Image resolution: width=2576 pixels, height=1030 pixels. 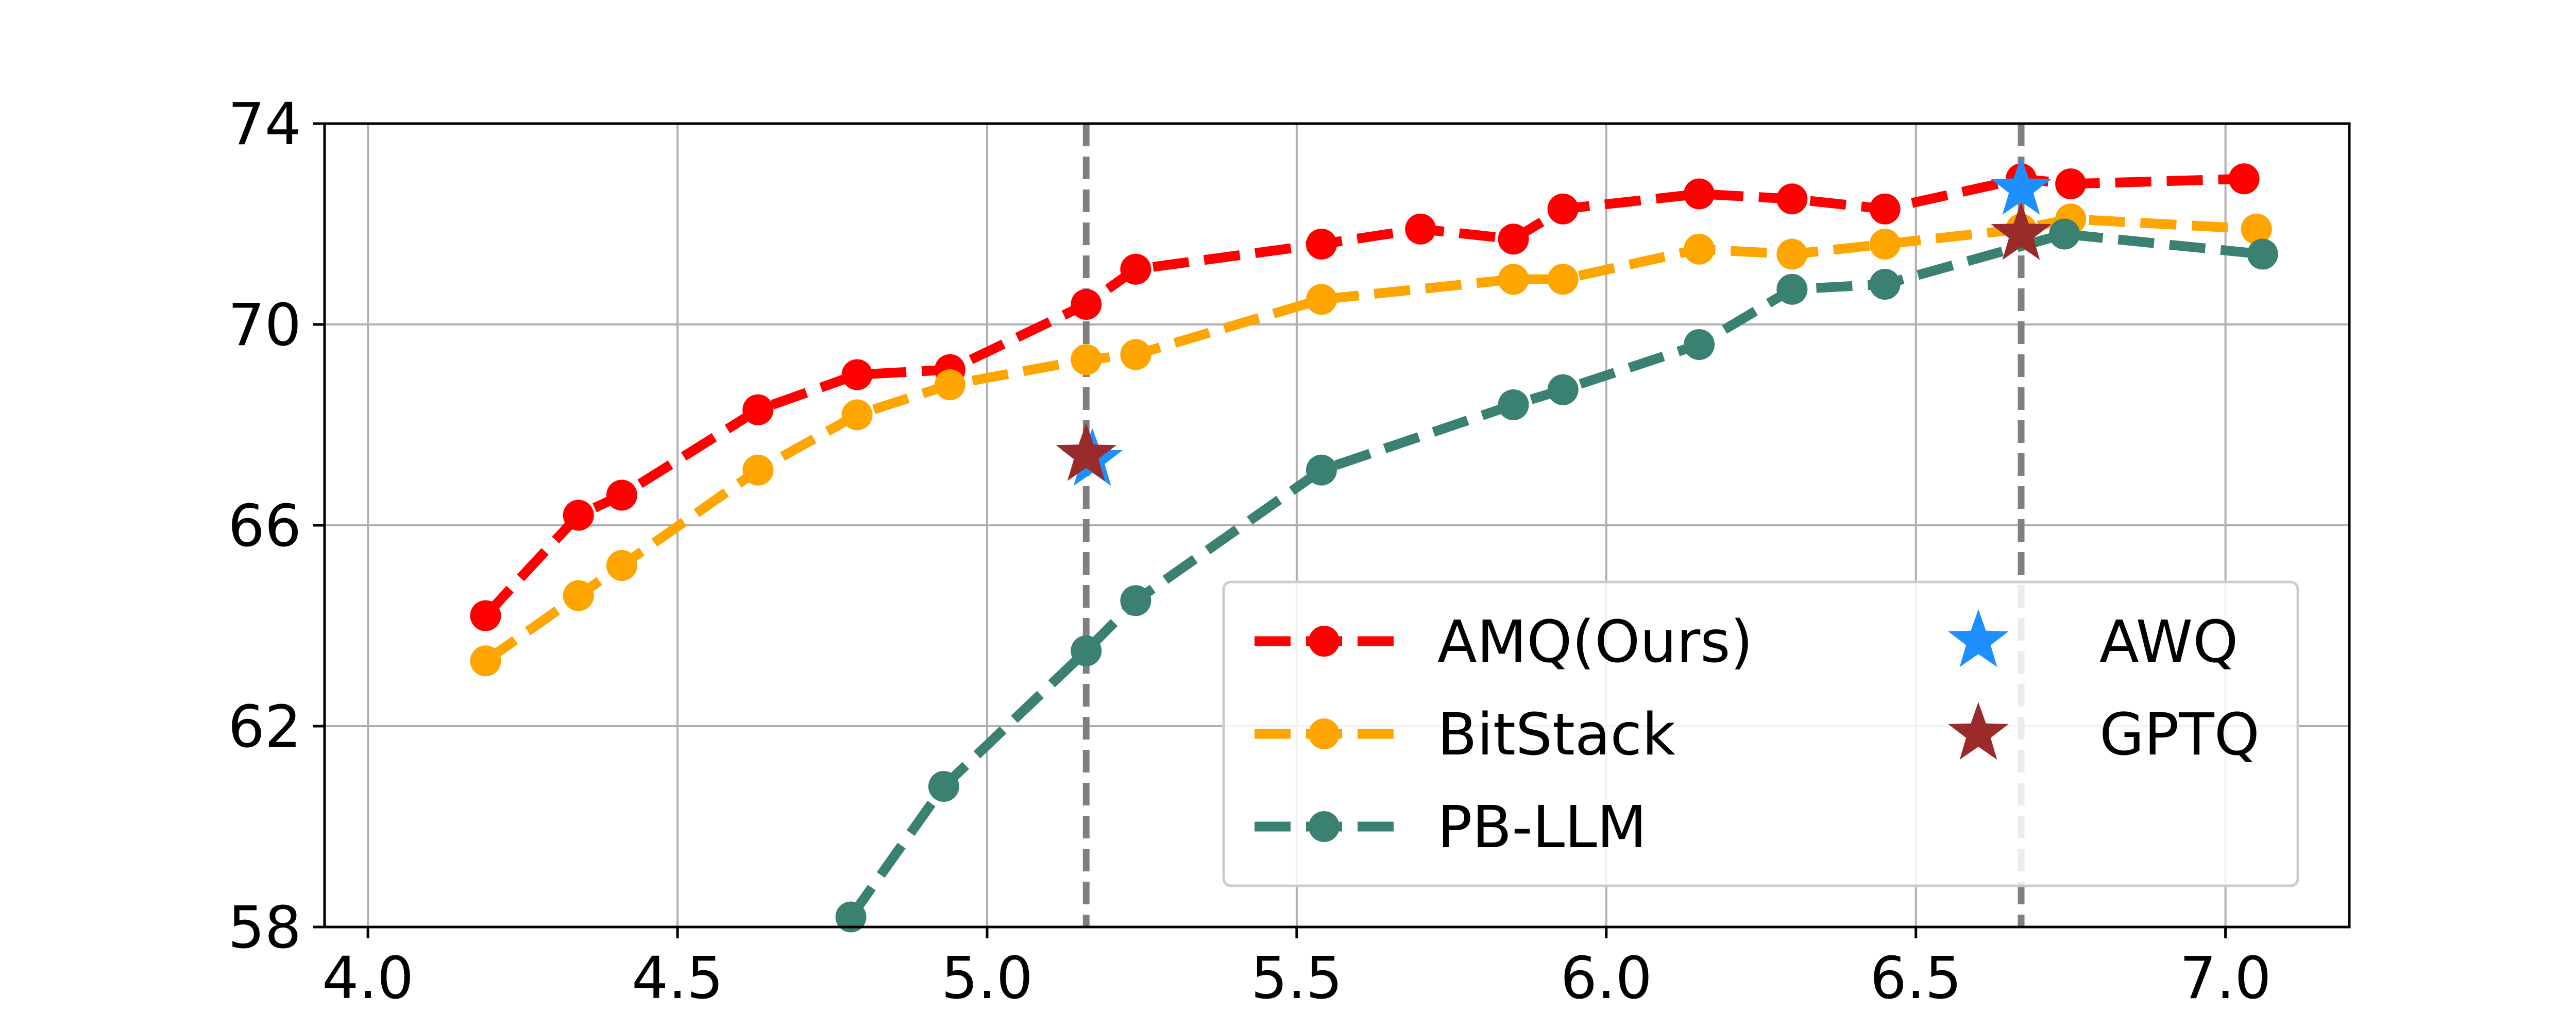 I want to click on legend-label: BitStack, so click(x=1556, y=734).